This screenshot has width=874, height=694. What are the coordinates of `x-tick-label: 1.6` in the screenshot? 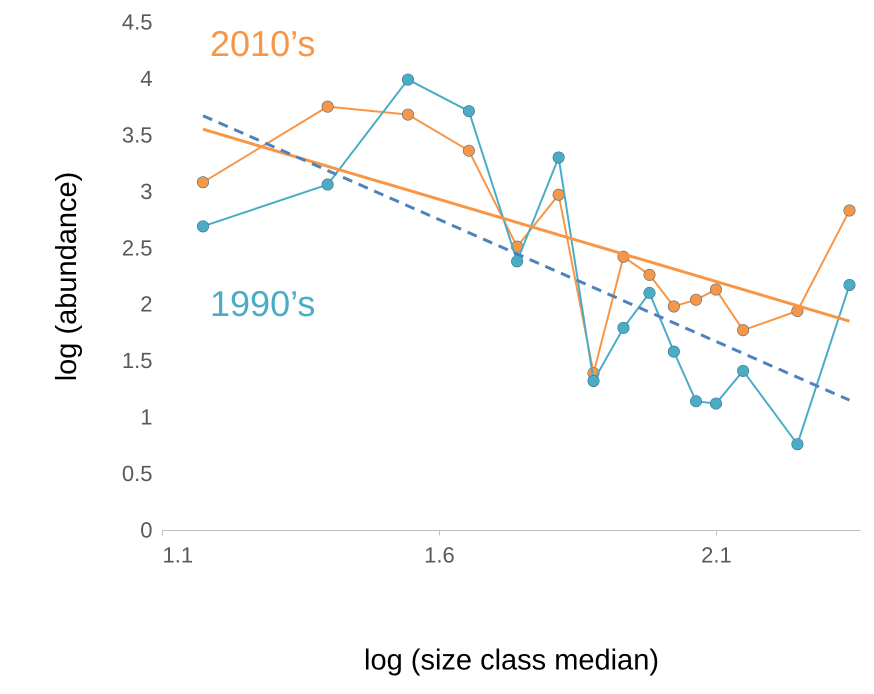 It's located at (439, 555).